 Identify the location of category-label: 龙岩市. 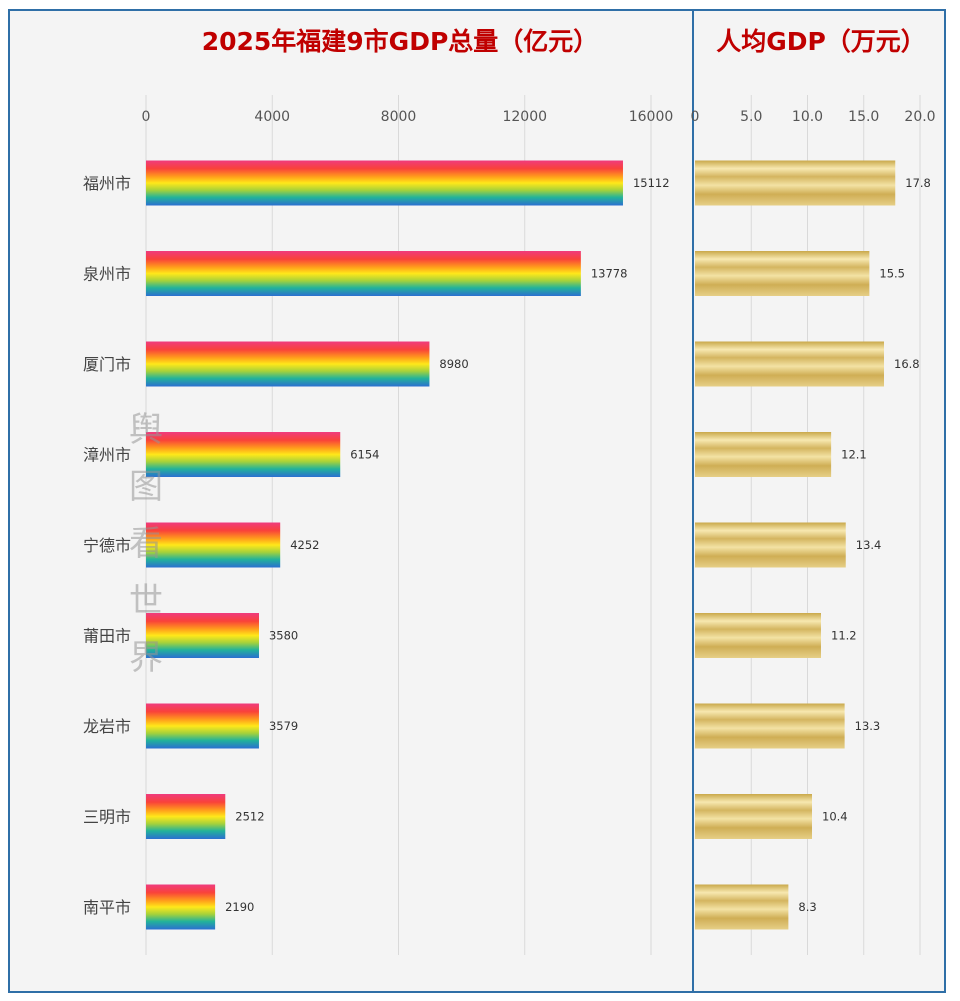
(107, 726).